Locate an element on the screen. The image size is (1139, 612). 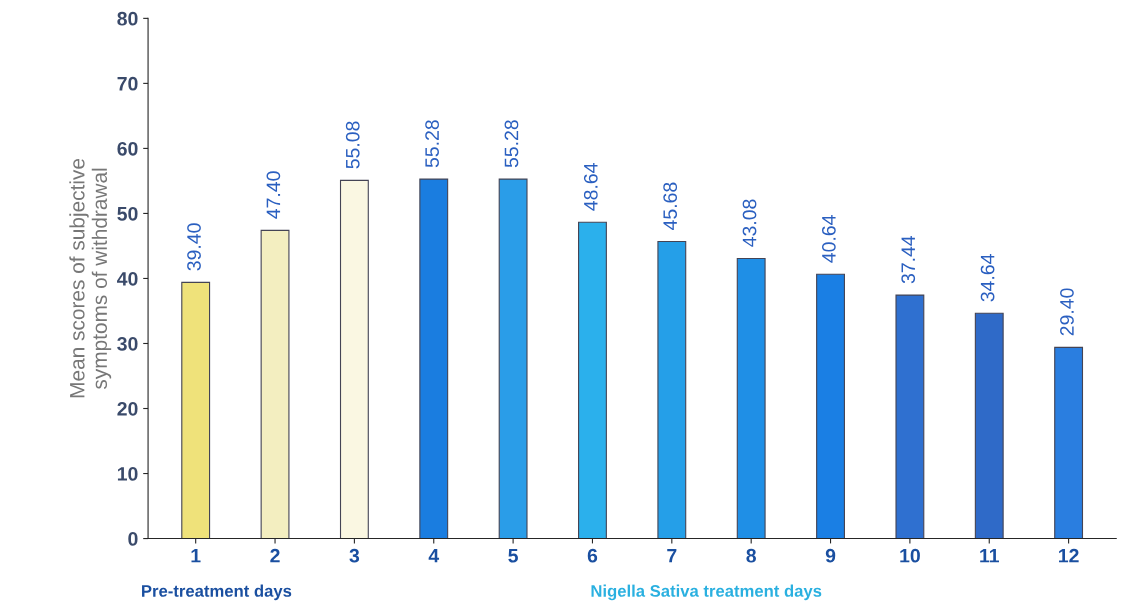
x-tick-label: 9 is located at coordinates (830, 555).